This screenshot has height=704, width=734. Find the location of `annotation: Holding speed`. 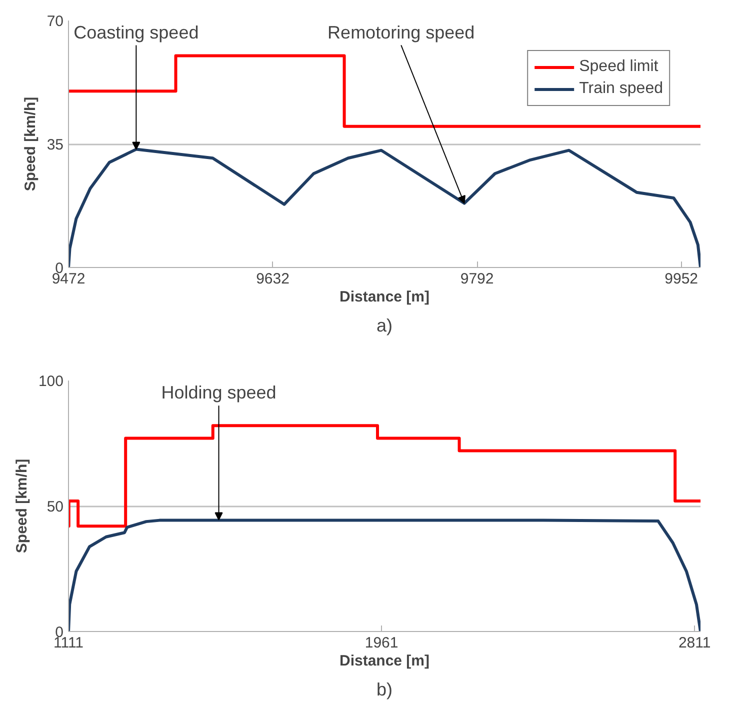

annotation: Holding speed is located at coordinates (218, 392).